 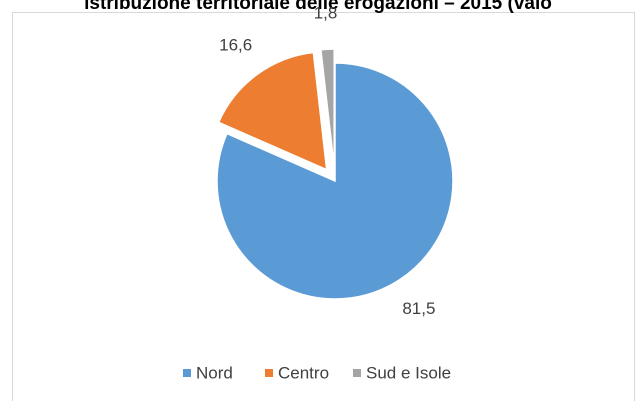 What do you see at coordinates (235, 45) in the screenshot?
I see `data-label: 16,6` at bounding box center [235, 45].